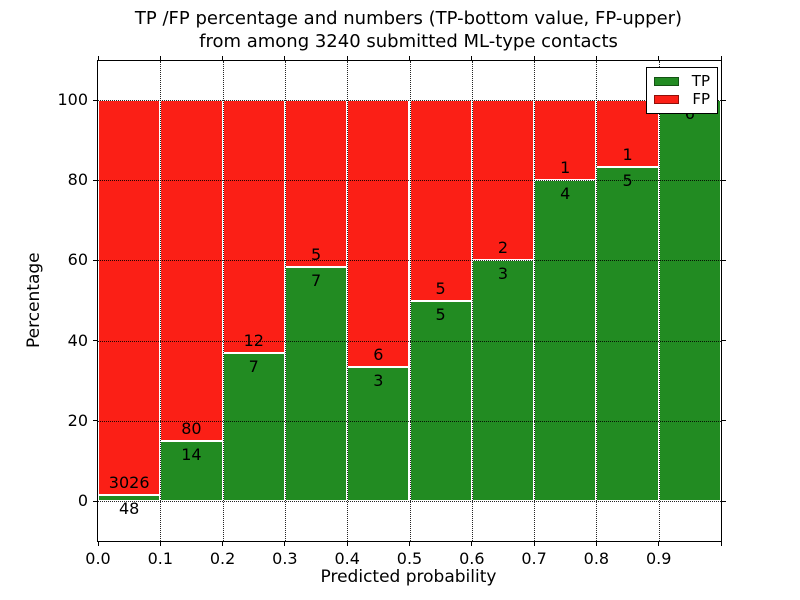 This screenshot has height=600, width=800. What do you see at coordinates (658, 558) in the screenshot?
I see `x-tick-label: 0.9` at bounding box center [658, 558].